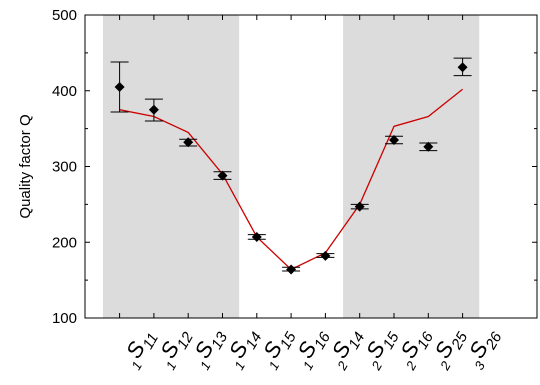 The width and height of the screenshot is (540, 385). What do you see at coordinates (64, 15) in the screenshot?
I see `y-tick-label: 500` at bounding box center [64, 15].